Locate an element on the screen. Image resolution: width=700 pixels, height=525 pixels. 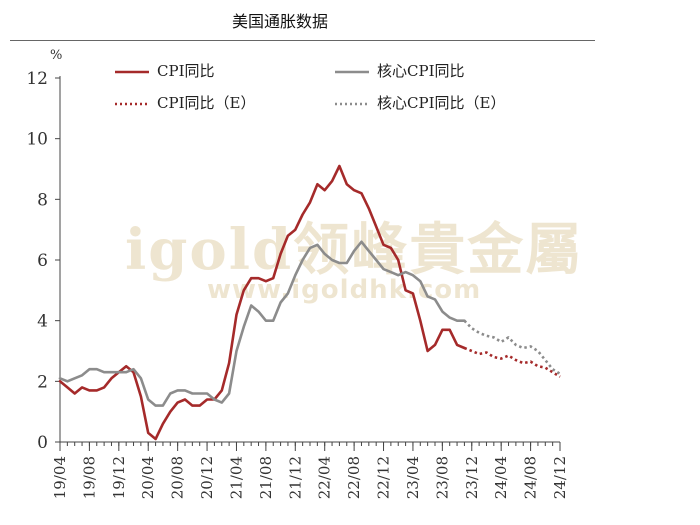
y-tick-label: 12 is located at coordinates (37, 79).